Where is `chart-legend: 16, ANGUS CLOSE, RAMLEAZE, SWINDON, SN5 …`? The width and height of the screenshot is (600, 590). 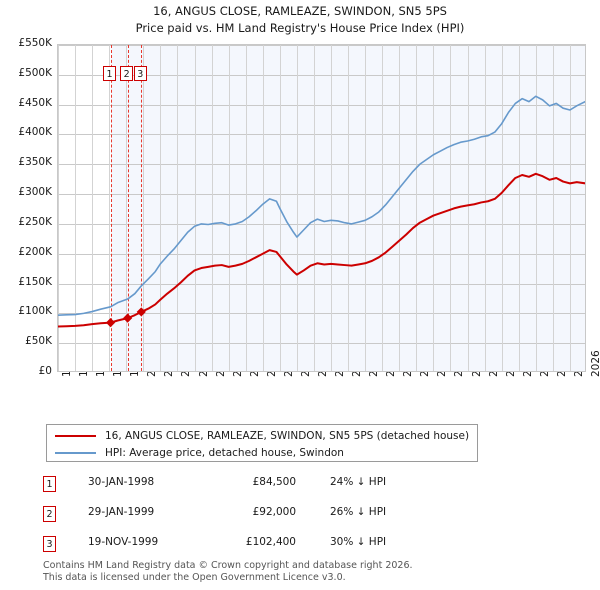
chart-legend: 16, ANGUS CLOSE, RAMLEAZE, SWINDON, SN5 … is located at coordinates (262, 443).